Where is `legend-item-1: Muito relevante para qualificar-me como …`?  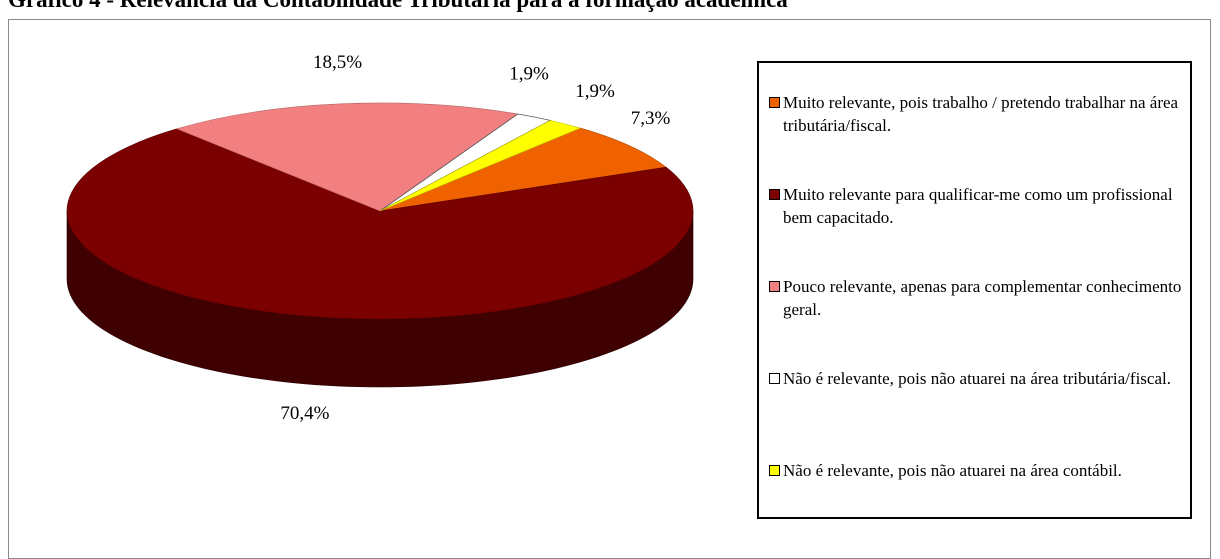
legend-item-1: Muito relevante para qualificar-me como … is located at coordinates (975, 229).